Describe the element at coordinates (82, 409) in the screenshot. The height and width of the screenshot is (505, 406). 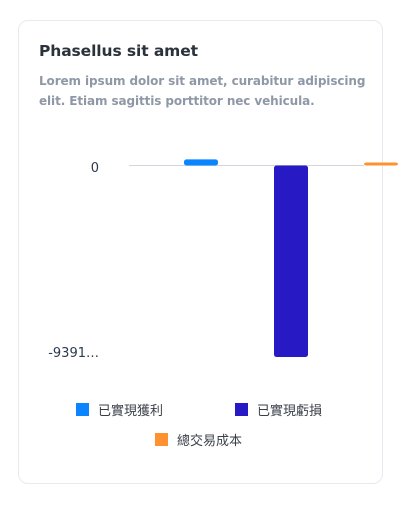
I see `legend-swatch-realized-profit` at that location.